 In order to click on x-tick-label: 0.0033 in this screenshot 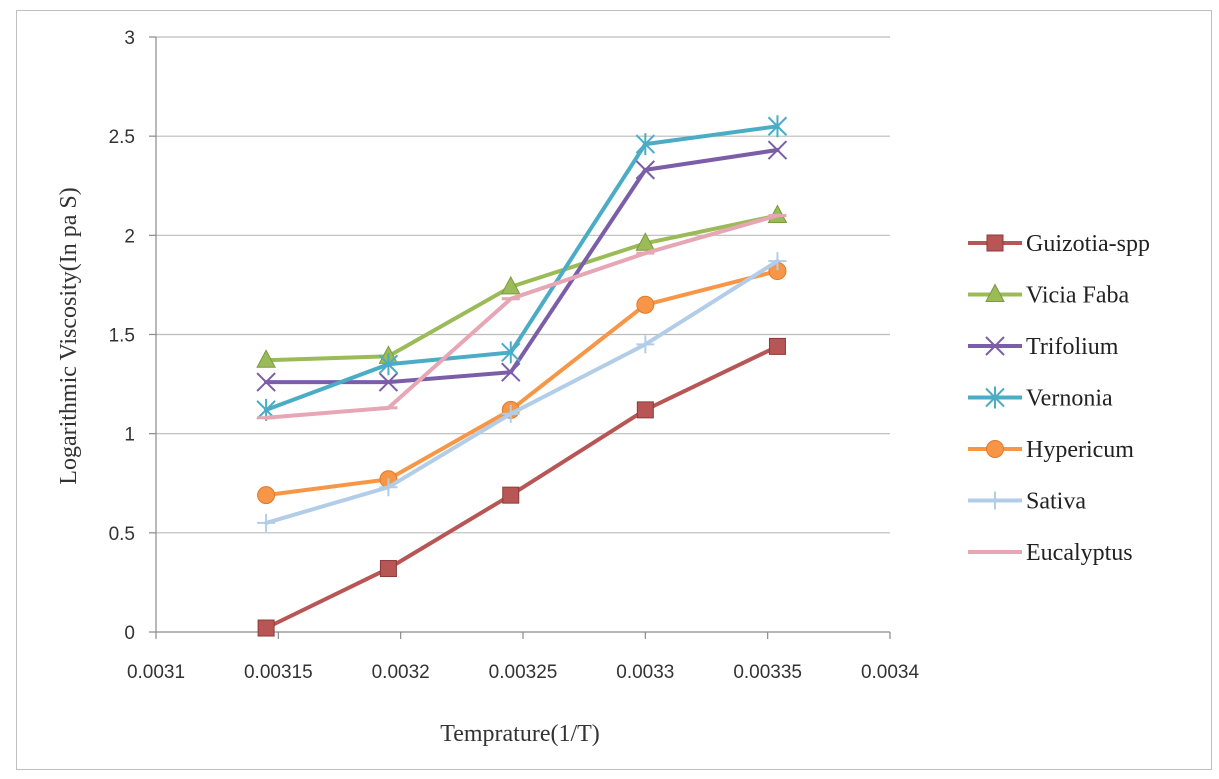, I will do `click(645, 672)`.